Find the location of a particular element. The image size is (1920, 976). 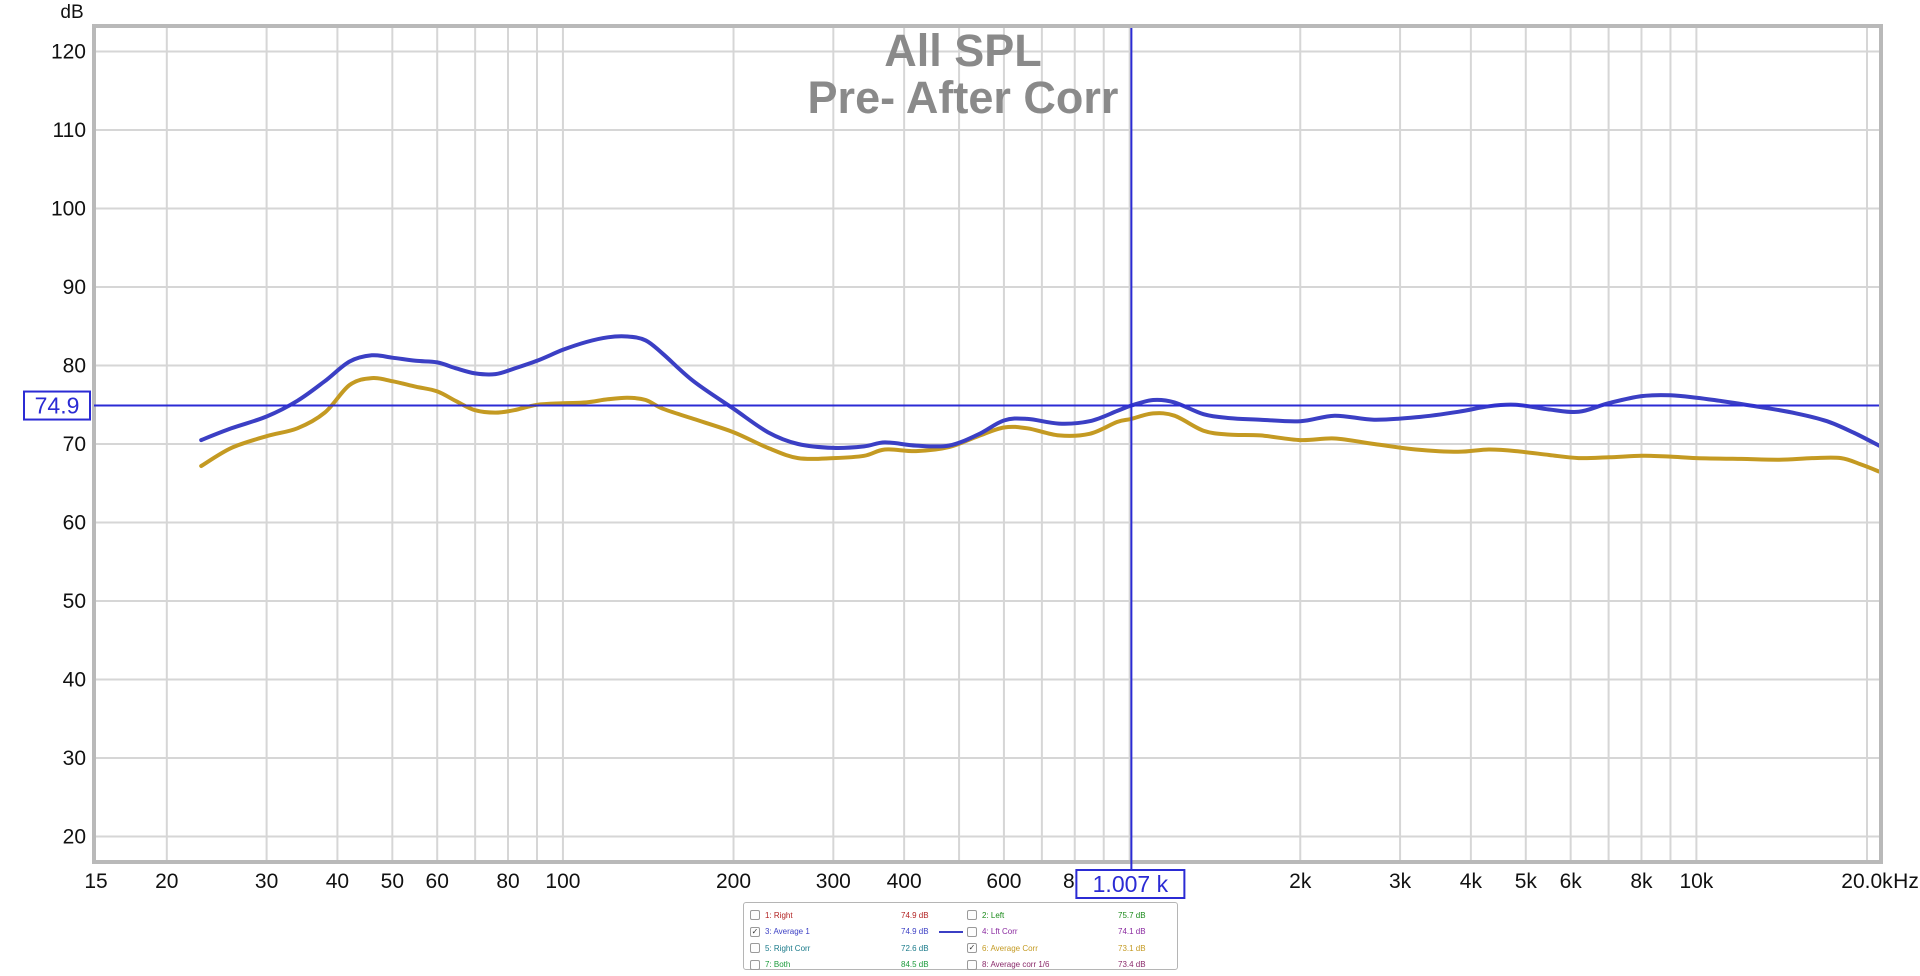

series-layer is located at coordinates (1039, 404).